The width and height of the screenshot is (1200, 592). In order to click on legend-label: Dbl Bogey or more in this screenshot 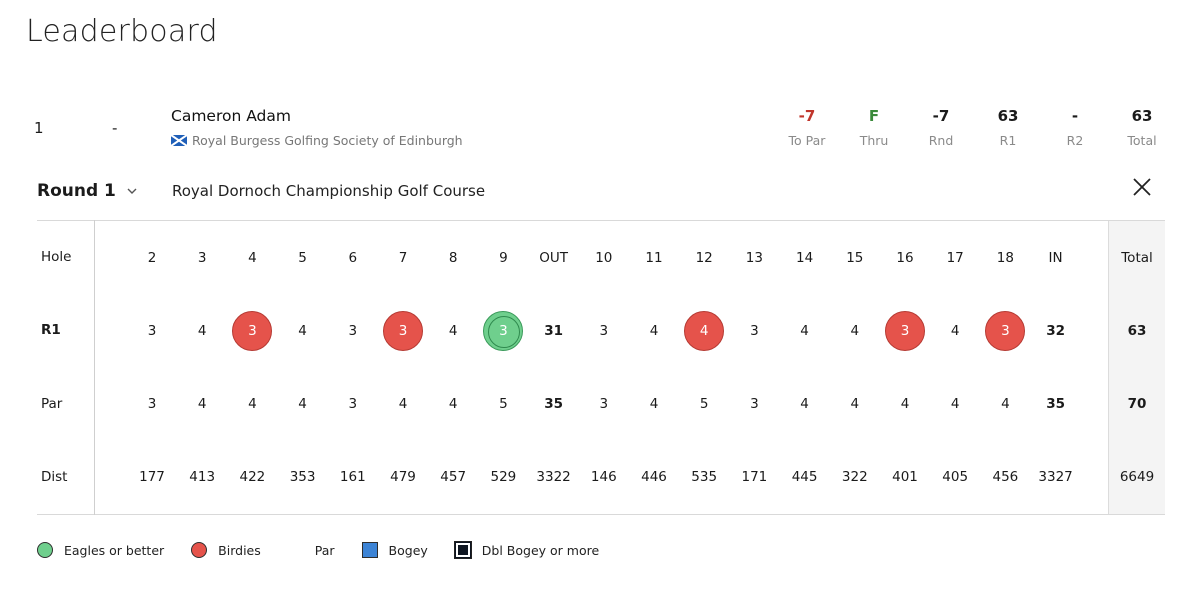, I will do `click(540, 550)`.